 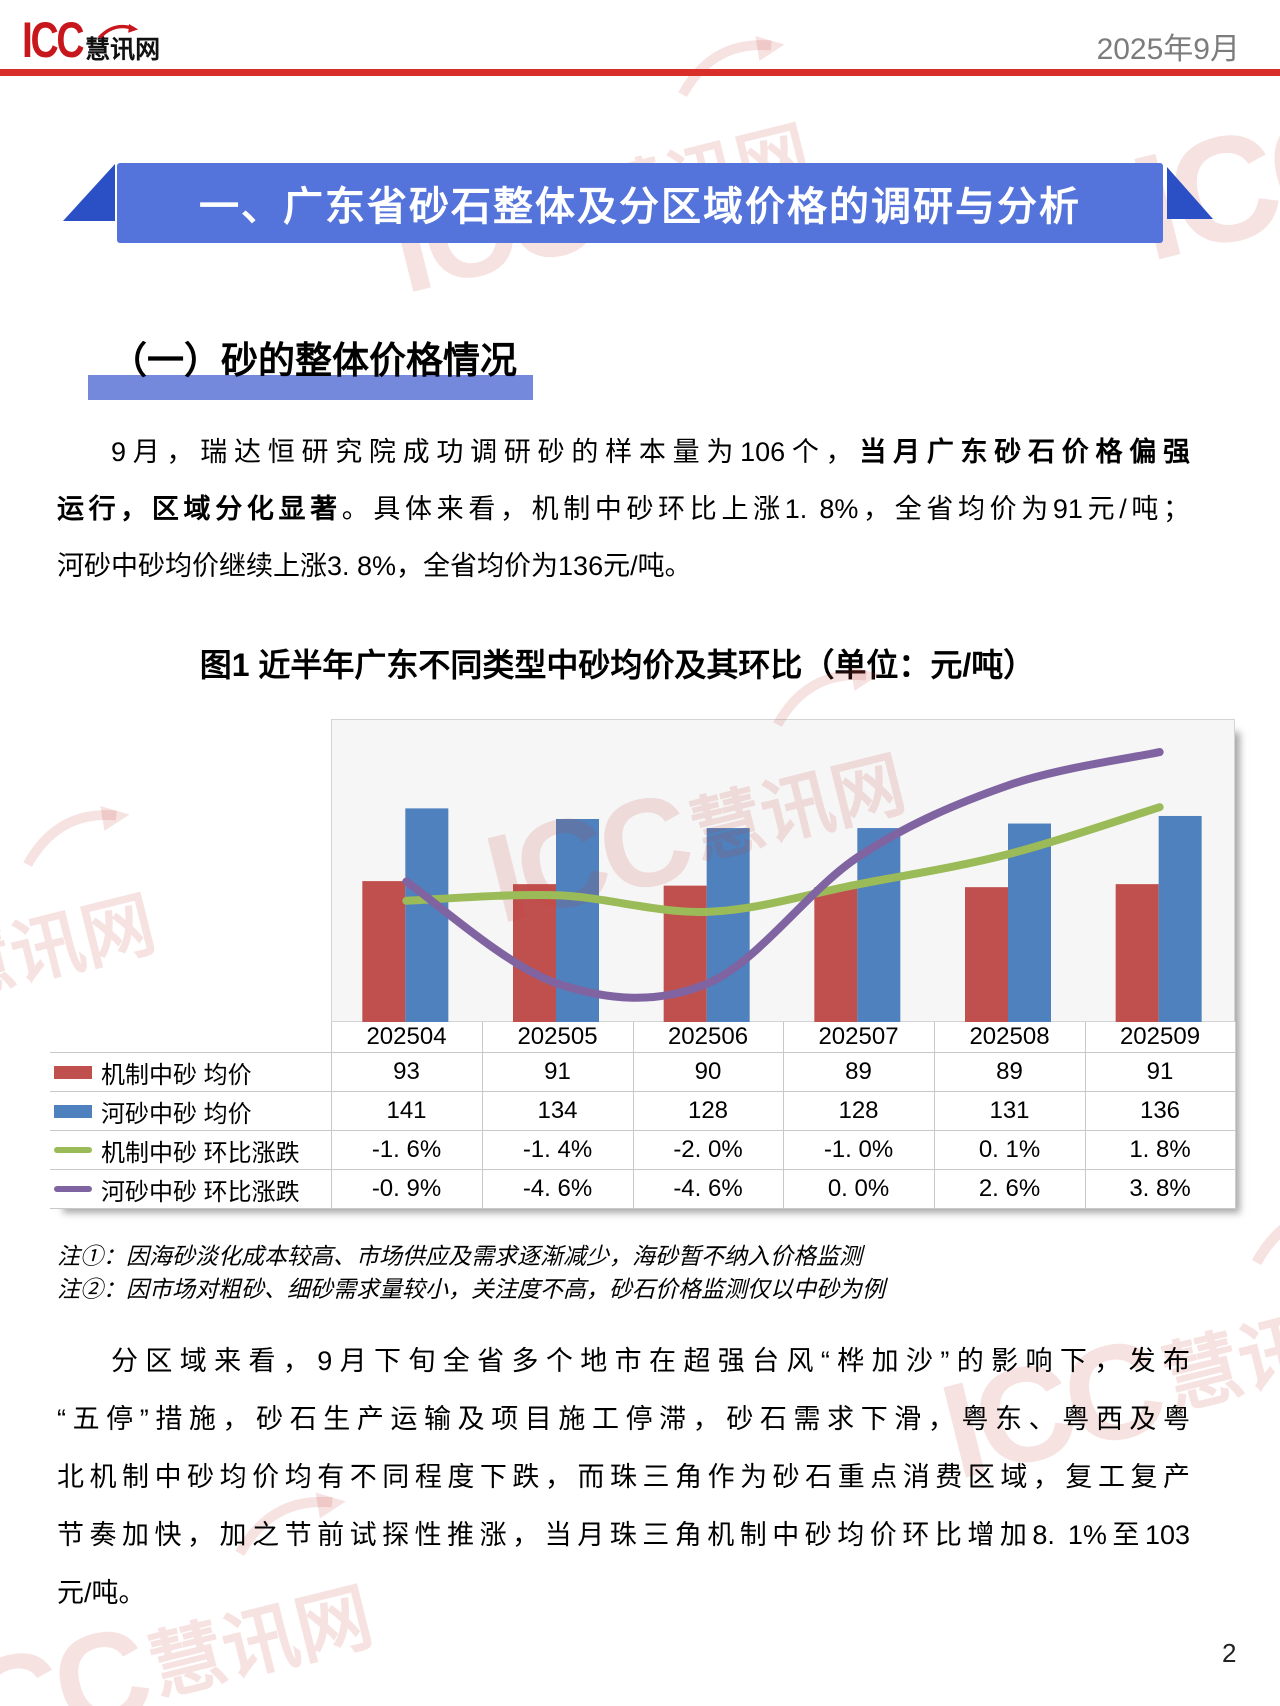 I want to click on table-cell: 93, so click(x=406, y=1072).